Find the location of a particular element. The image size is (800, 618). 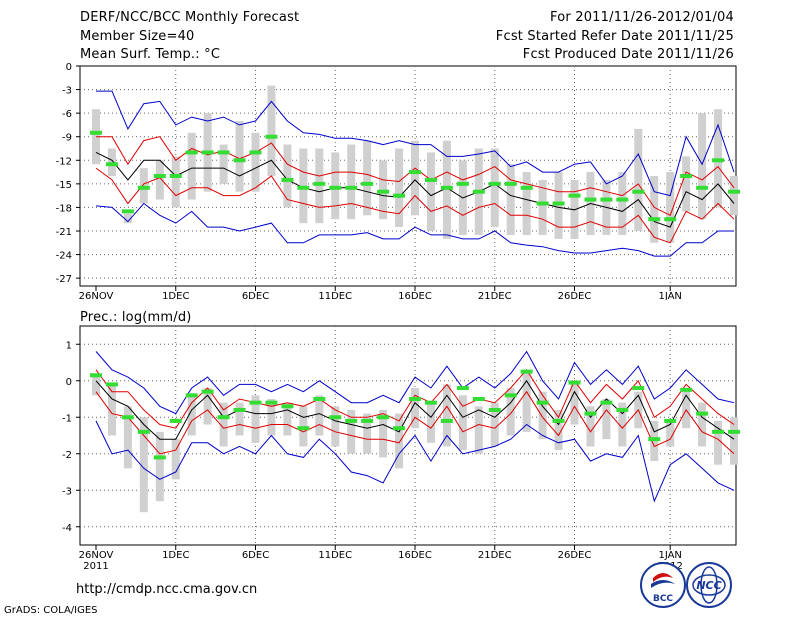

ncc-logo-text: NCC is located at coordinates (708, 585).